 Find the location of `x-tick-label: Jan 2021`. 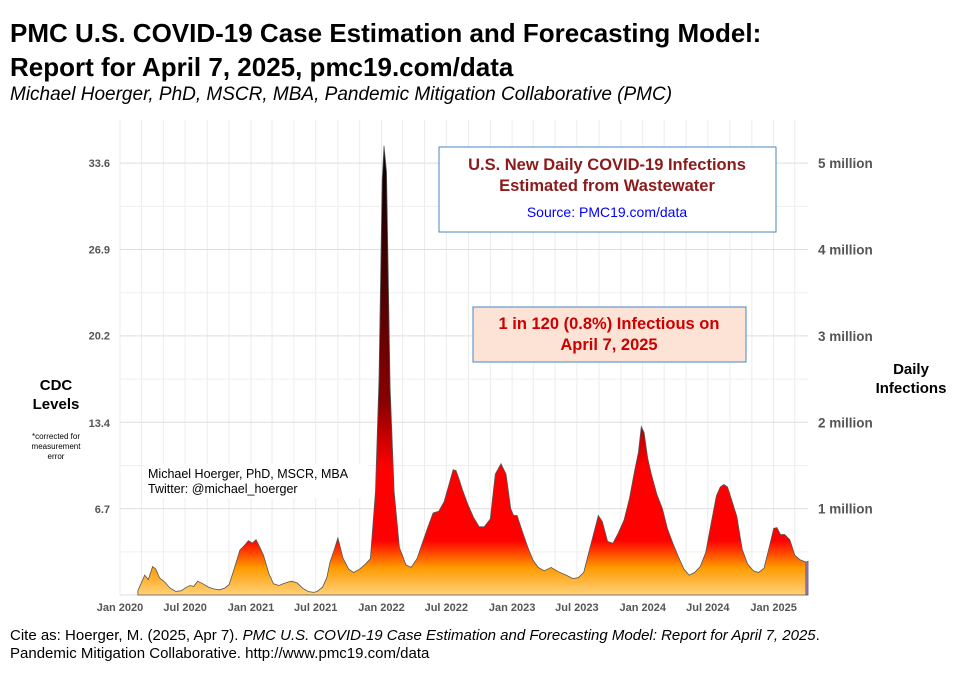

x-tick-label: Jan 2021 is located at coordinates (251, 608).